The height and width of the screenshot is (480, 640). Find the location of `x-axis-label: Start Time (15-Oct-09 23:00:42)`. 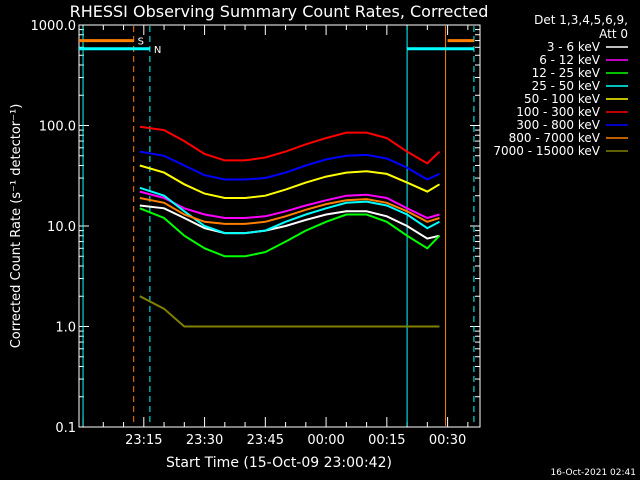

x-axis-label: Start Time (15-Oct-09 23:00:42) is located at coordinates (279, 463).